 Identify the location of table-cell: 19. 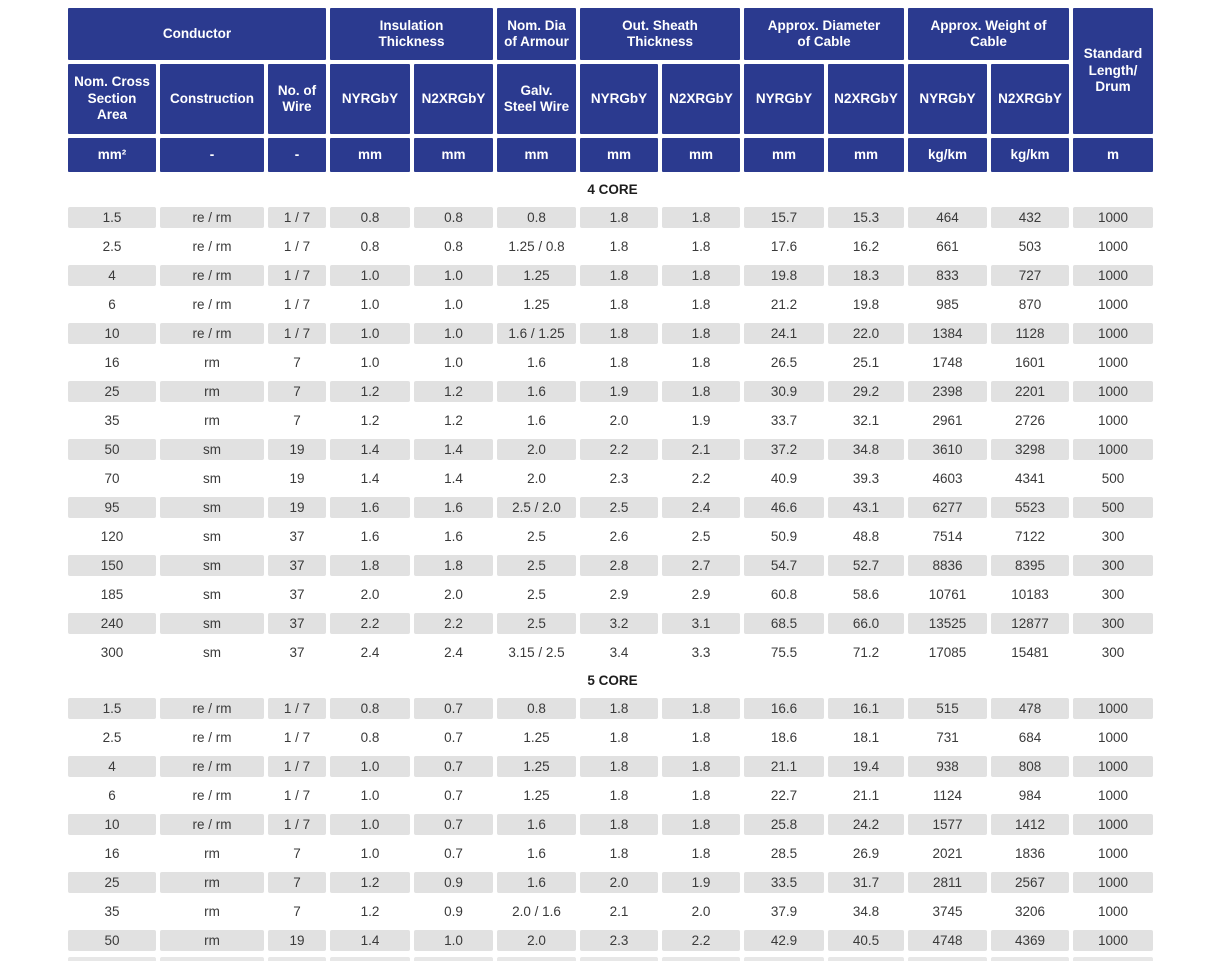
(297, 507).